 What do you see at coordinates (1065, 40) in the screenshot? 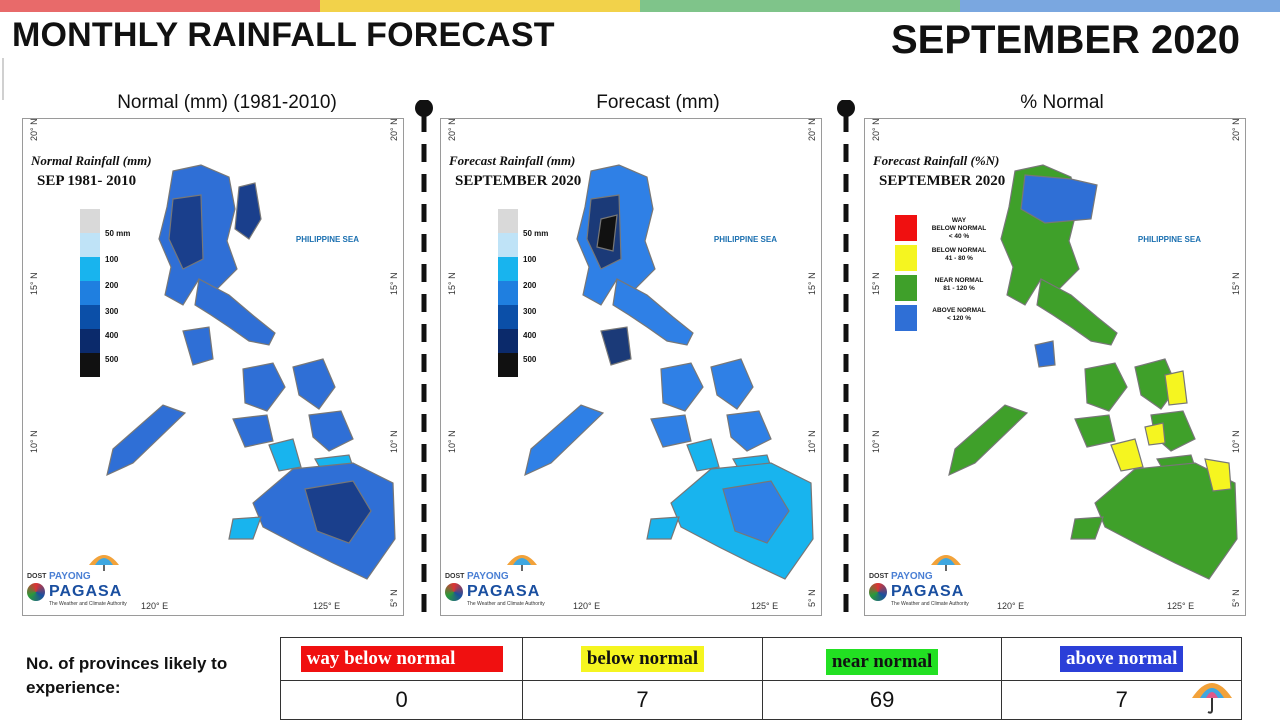
I see `forecast-period: SEPTEMBER 2020` at bounding box center [1065, 40].